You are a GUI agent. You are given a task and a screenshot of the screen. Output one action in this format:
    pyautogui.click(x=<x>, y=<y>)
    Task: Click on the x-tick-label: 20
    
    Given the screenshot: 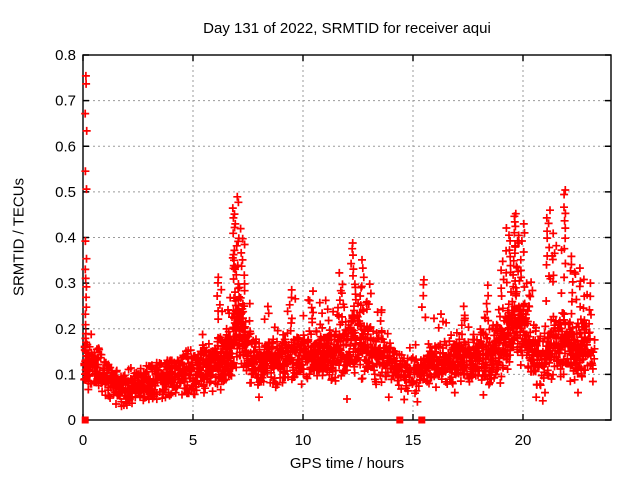 What is the action you would take?
    pyautogui.click(x=523, y=440)
    